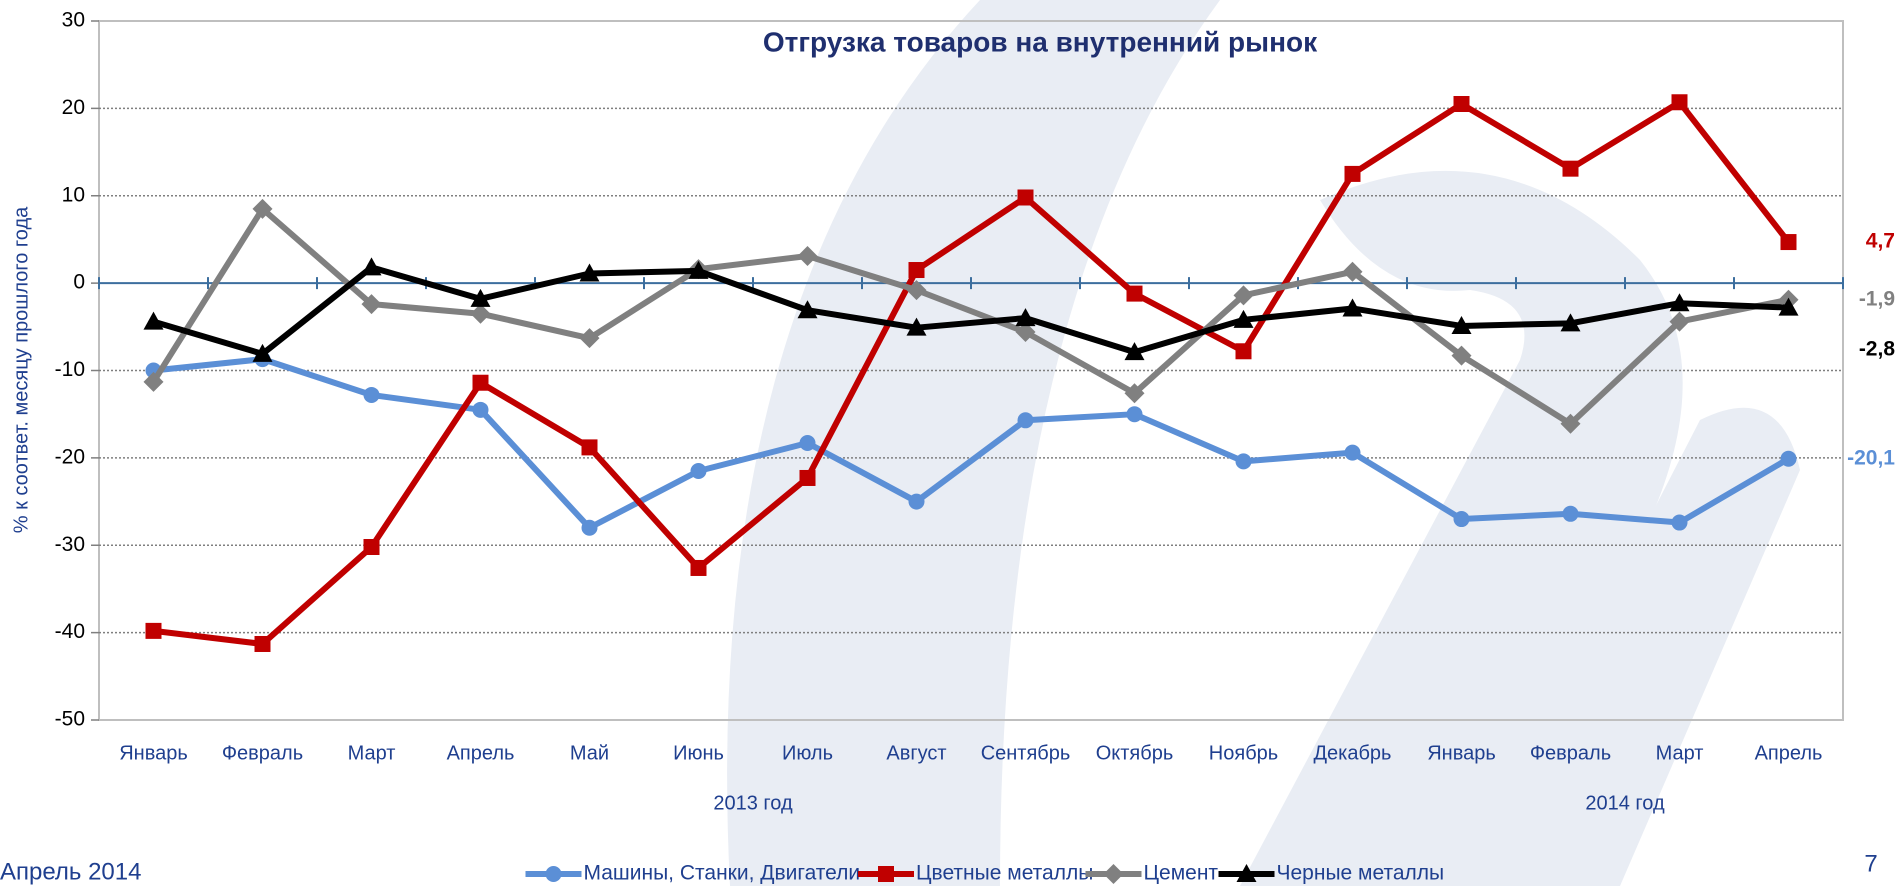 The image size is (1901, 886). What do you see at coordinates (1135, 753) in the screenshot?
I see `x-tick-label: Октябрь` at bounding box center [1135, 753].